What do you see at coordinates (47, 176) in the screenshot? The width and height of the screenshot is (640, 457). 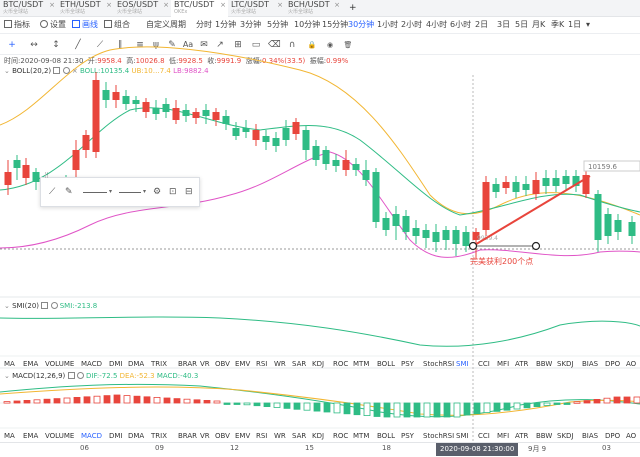 I see `drag-handle-icon: ⠿` at bounding box center [47, 176].